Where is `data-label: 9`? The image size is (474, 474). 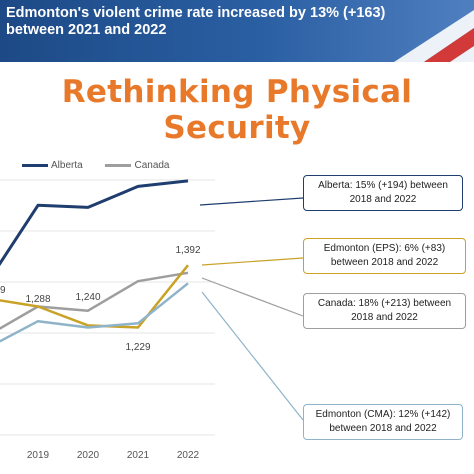
data-label: 9 is located at coordinates (3, 290).